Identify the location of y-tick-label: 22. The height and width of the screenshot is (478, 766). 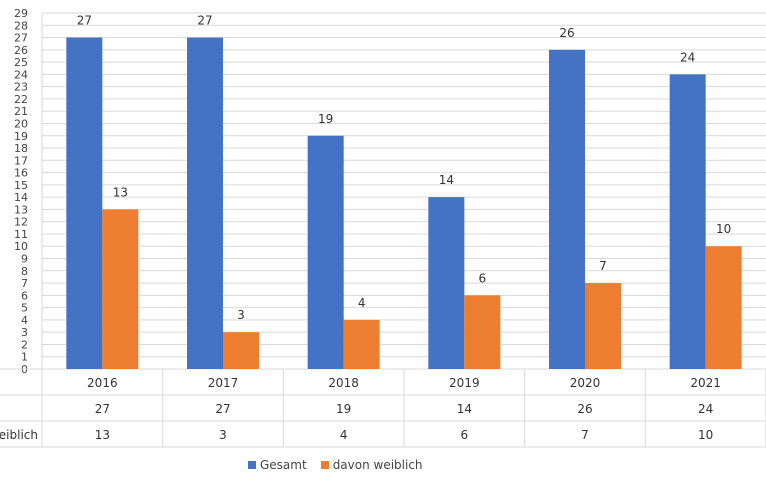
(21, 99).